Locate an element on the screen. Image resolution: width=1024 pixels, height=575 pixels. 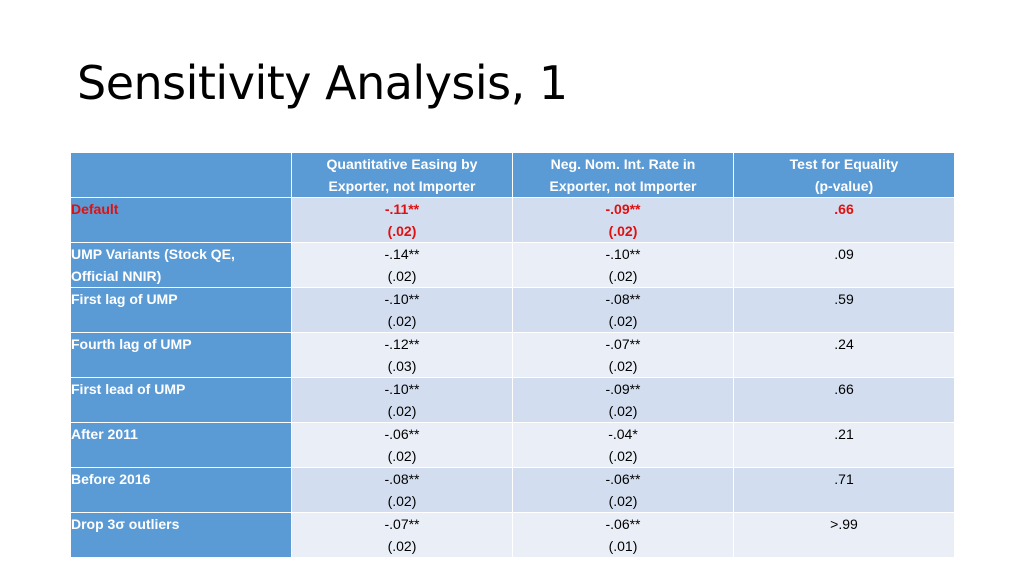
table-row: Before 2016 -.08** (.02) -.06** (.02) .71 is located at coordinates (512, 490).